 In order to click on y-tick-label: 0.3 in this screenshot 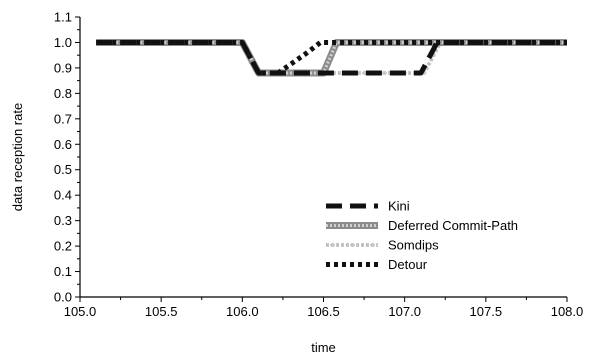, I will do `click(63, 220)`.